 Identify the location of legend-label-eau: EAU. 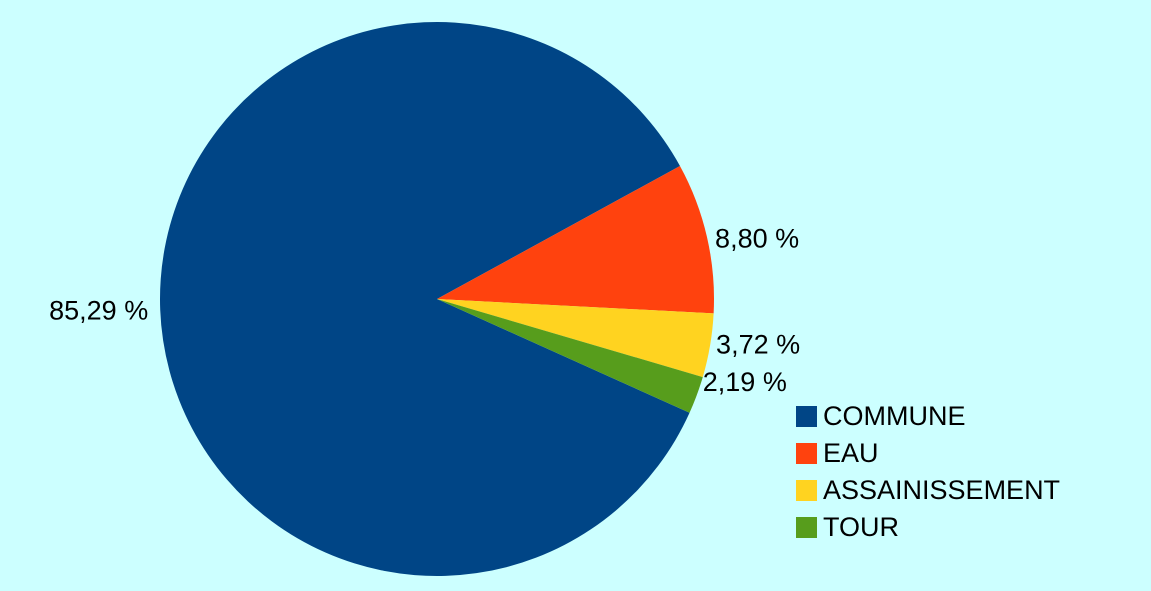
(851, 453).